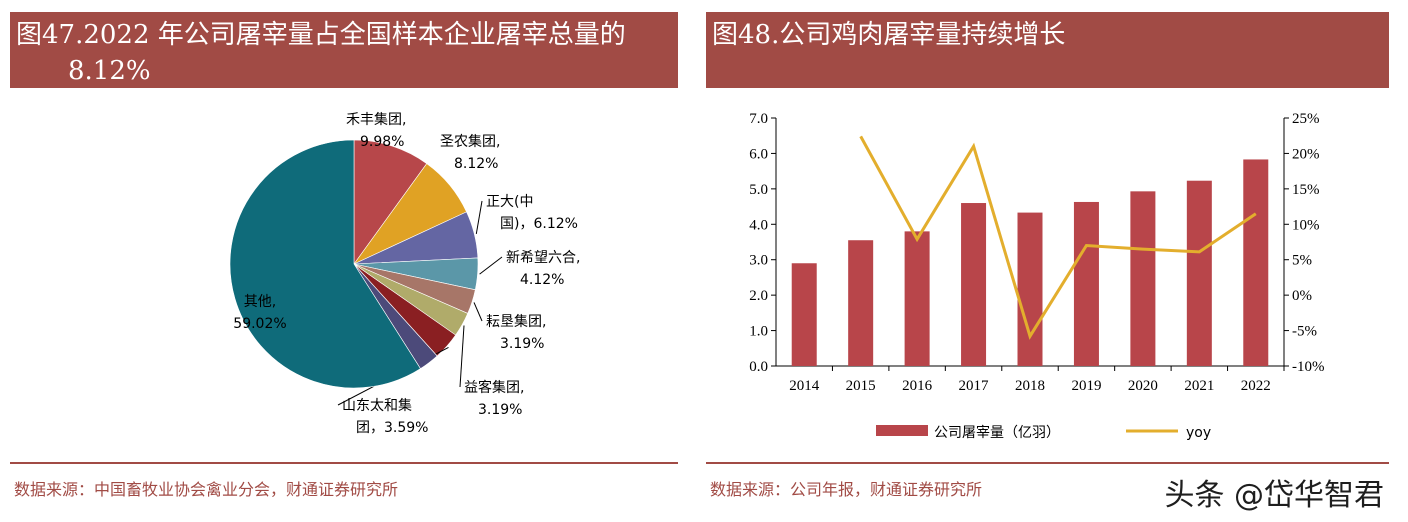 The height and width of the screenshot is (522, 1408). Describe the element at coordinates (1274, 495) in the screenshot. I see `watermark-text: 头条 @岱华智君` at that location.